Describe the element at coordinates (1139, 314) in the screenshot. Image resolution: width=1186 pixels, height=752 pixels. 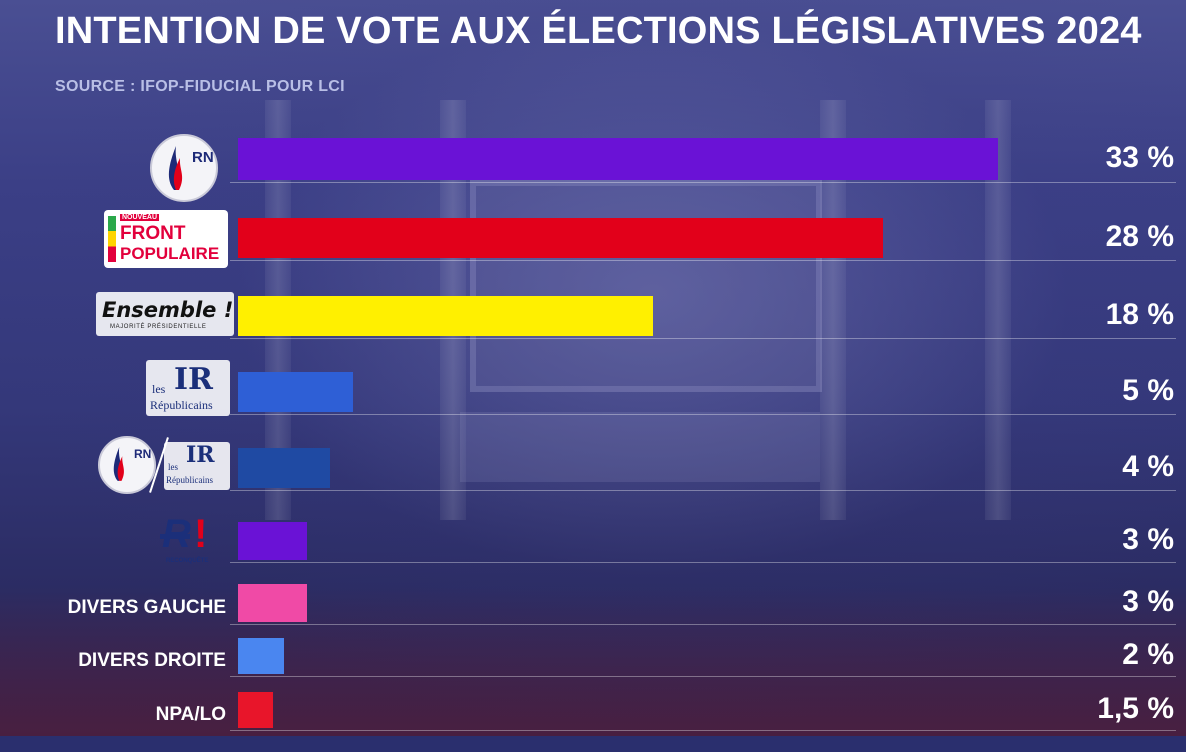
I see `bar-value-label: 18 %` at that location.